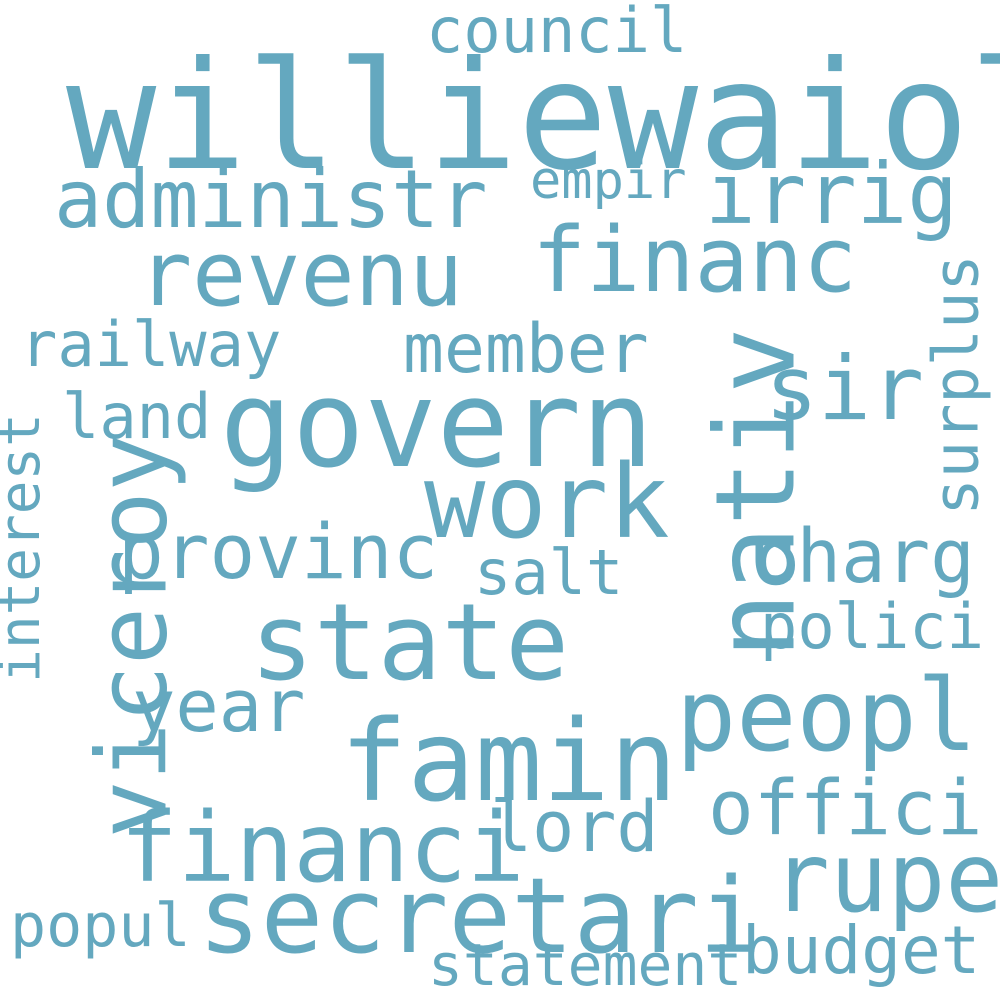  Describe the element at coordinates (301, 274) in the screenshot. I see `word-revenu: revenu` at that location.